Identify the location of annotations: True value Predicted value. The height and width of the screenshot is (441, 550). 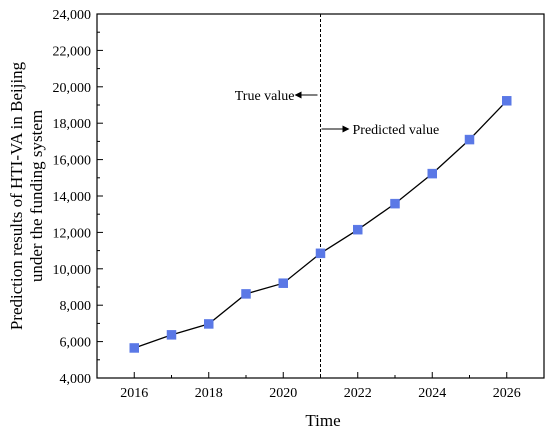
(337, 113).